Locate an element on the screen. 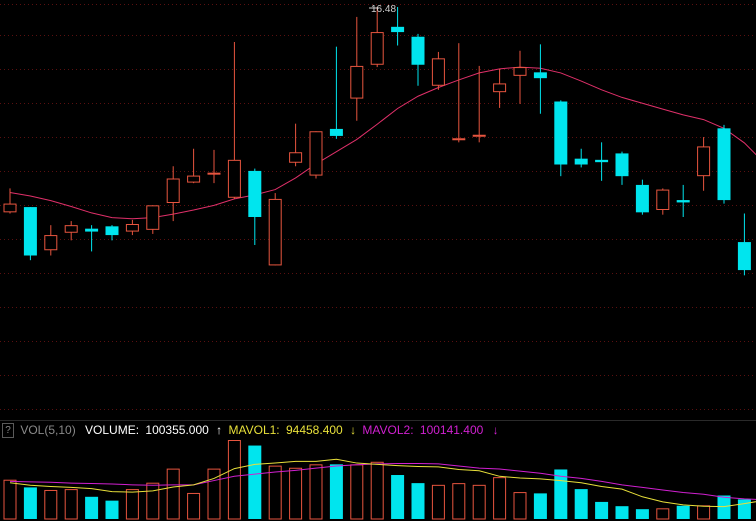 This screenshot has height=521, width=756. mavol1-arrow-icon: ↓ is located at coordinates (353, 430).